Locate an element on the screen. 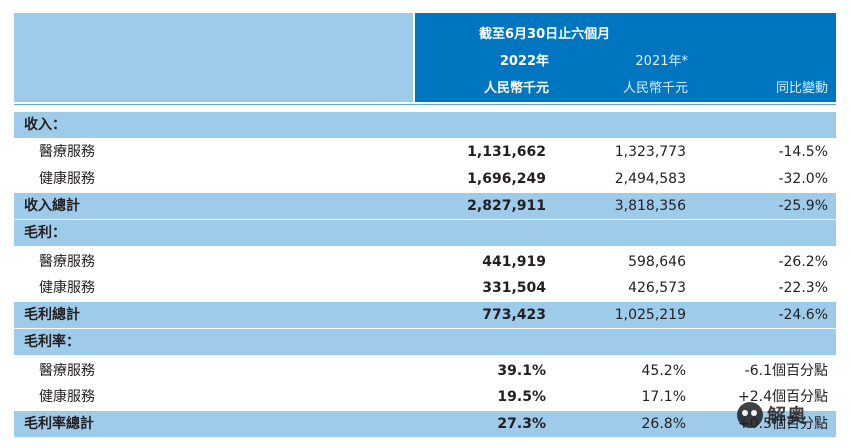 This screenshot has width=850, height=447. header-divider is located at coordinates (425, 104).